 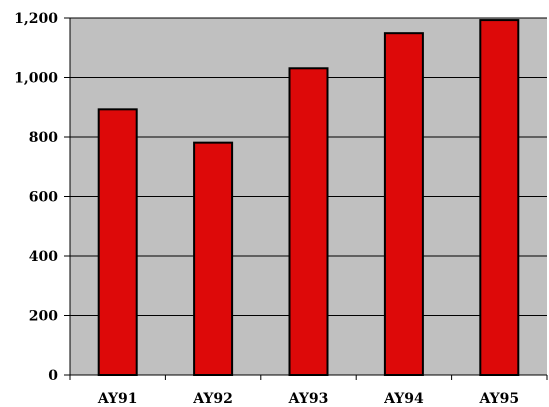 I want to click on y-tick-label: 1,000, so click(x=36, y=79).